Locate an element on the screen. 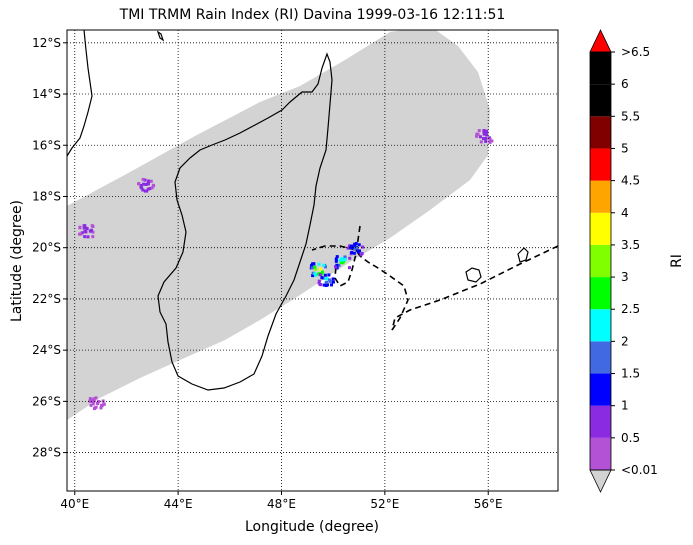 The height and width of the screenshot is (545, 693). colorbar-label: RI is located at coordinates (677, 261).